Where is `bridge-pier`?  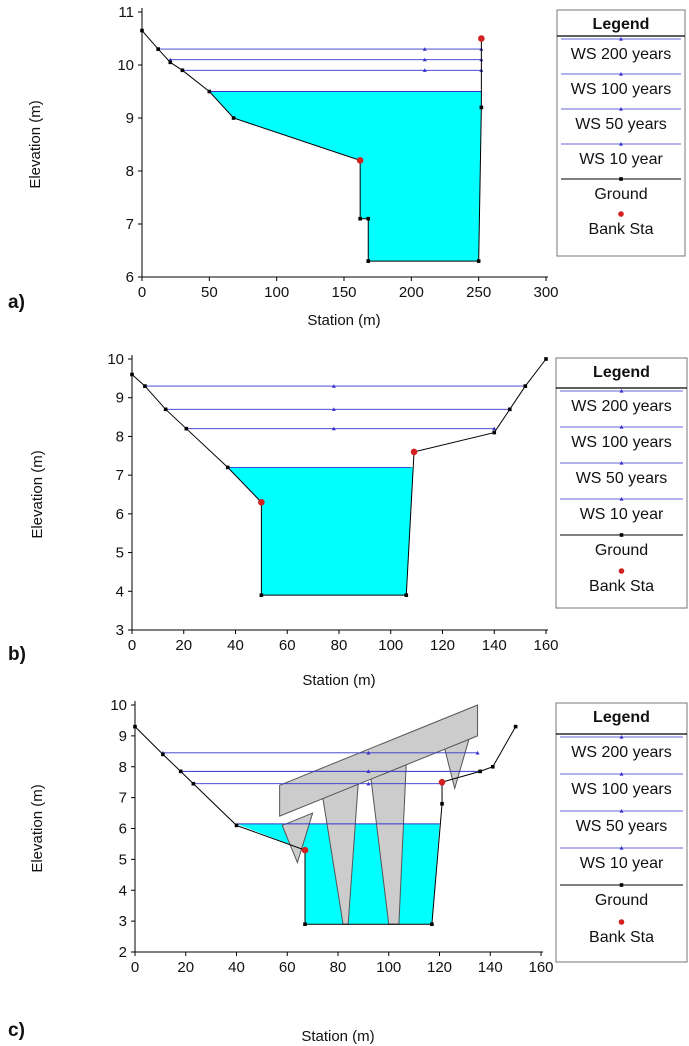 bridge-pier is located at coordinates (297, 838).